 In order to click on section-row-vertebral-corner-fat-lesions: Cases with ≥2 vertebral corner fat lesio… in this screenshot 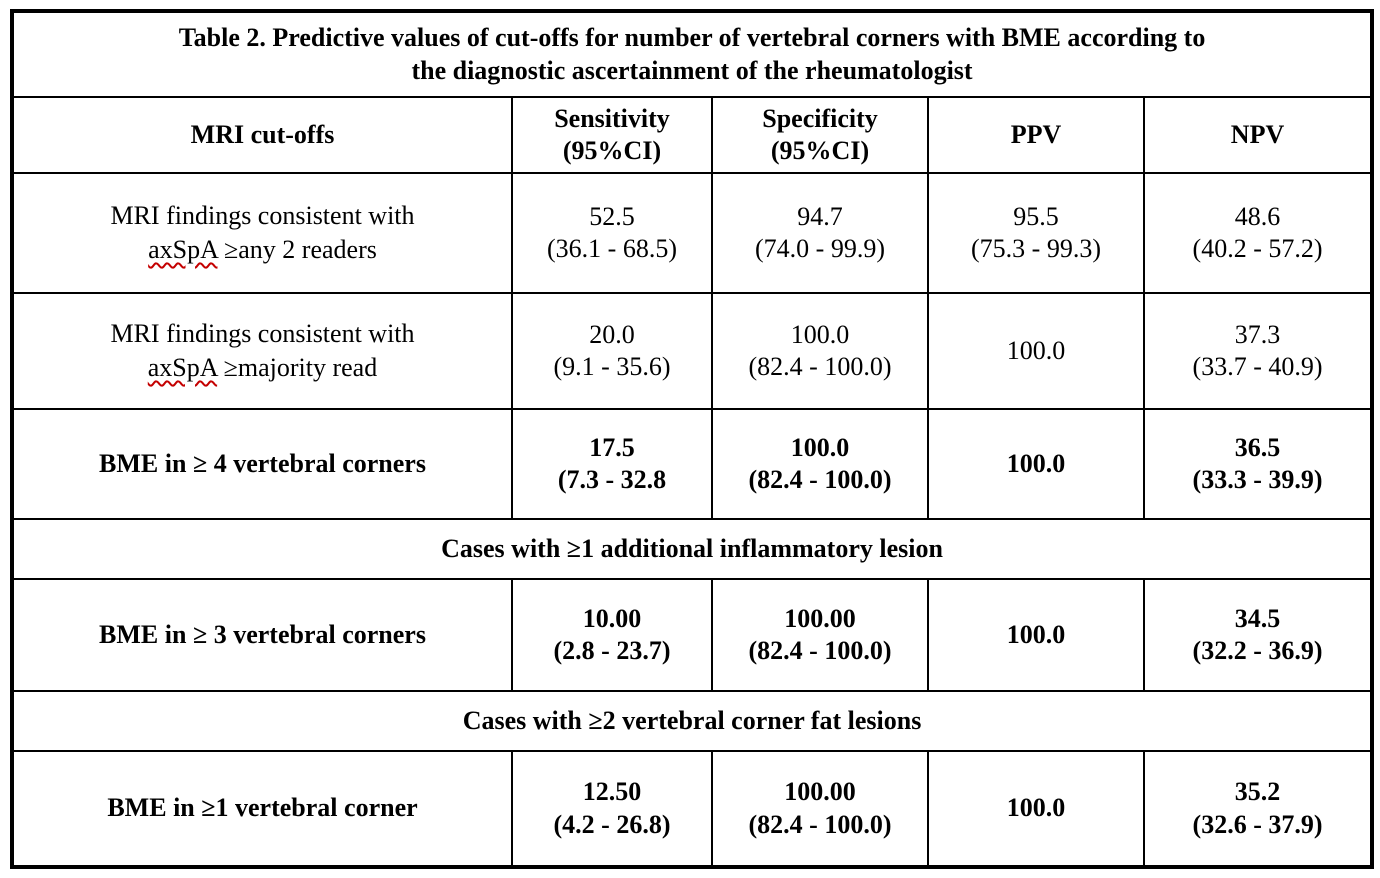, I will do `click(692, 721)`.